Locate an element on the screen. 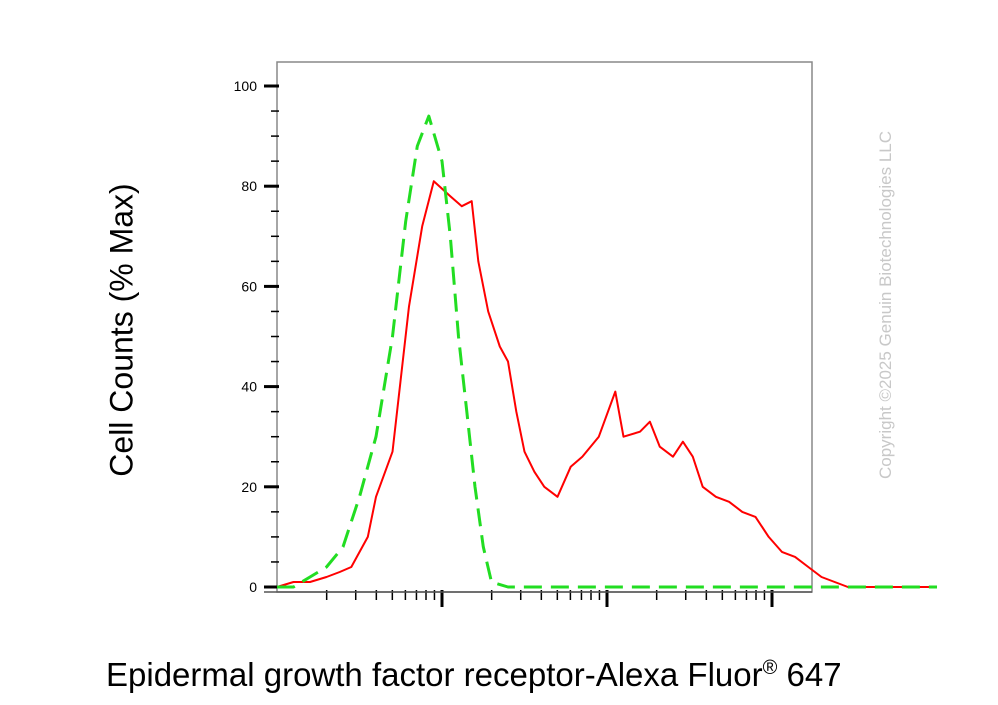  x-axis is located at coordinates (538, 598).